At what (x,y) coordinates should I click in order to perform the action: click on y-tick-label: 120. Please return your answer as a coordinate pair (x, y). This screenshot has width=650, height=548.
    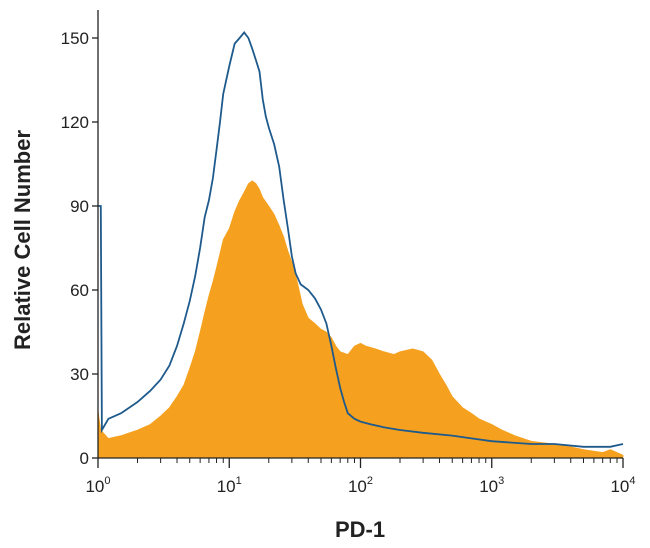
    Looking at the image, I should click on (75, 122).